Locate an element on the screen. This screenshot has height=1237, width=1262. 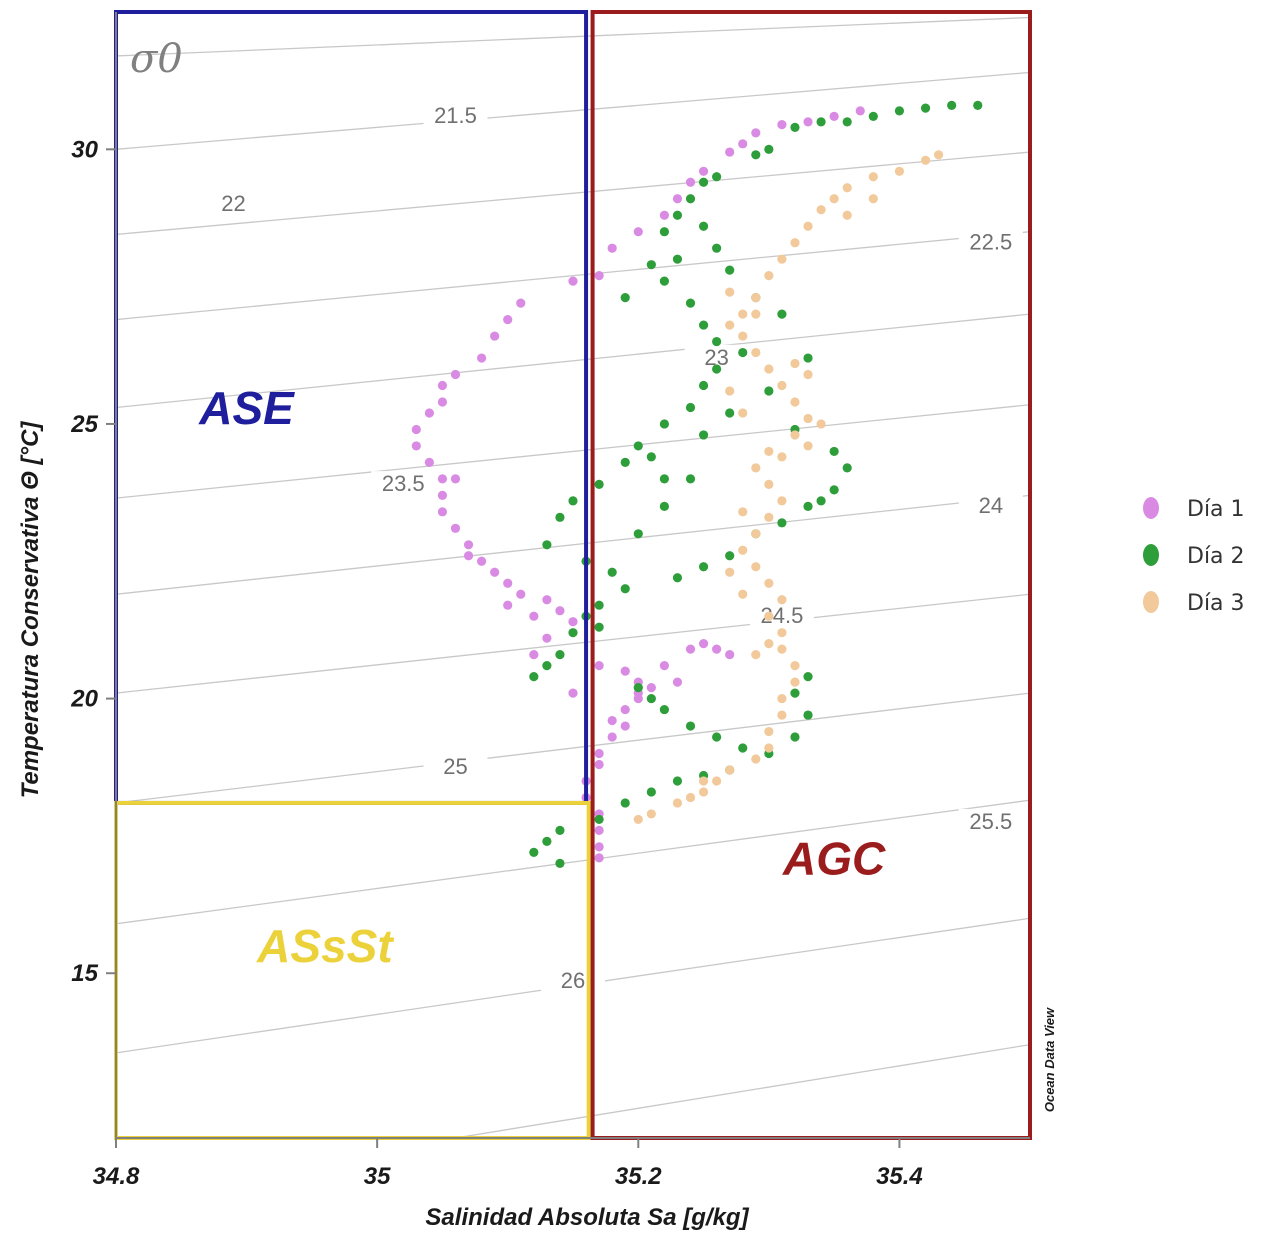
y-tick-label: 25 is located at coordinates (84, 424).